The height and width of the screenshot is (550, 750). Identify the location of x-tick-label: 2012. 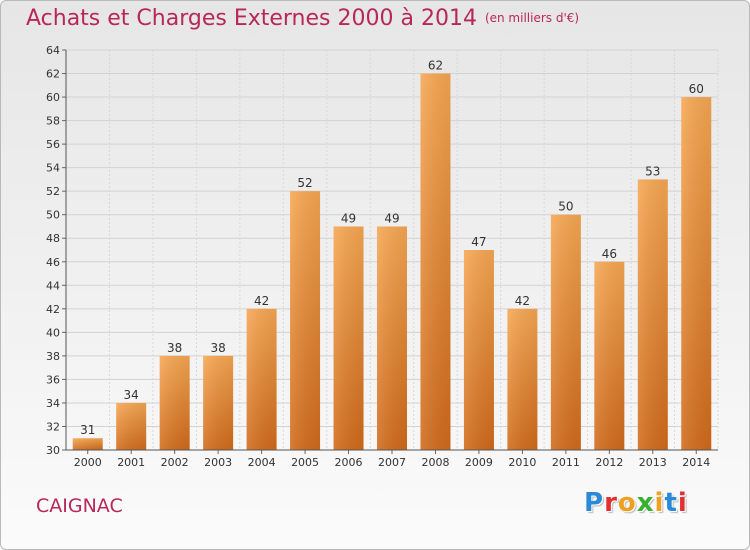
(609, 462).